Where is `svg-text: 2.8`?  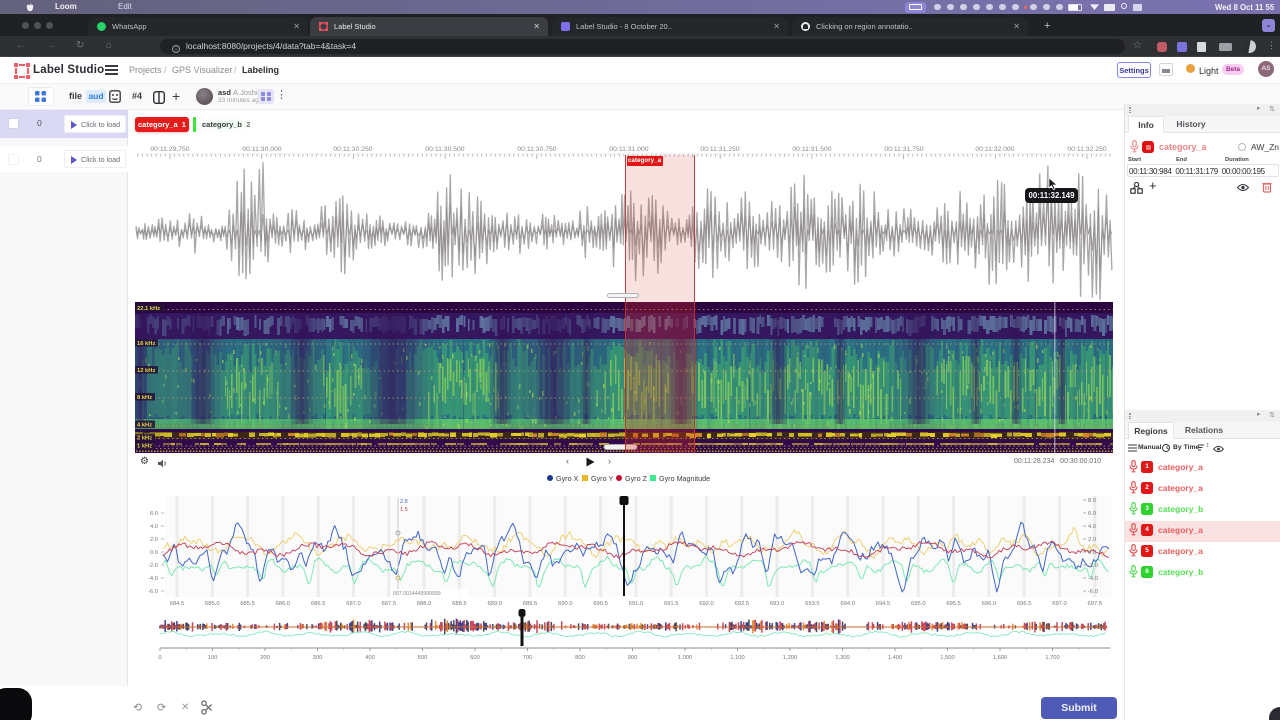
svg-text: 2.8 is located at coordinates (404, 502).